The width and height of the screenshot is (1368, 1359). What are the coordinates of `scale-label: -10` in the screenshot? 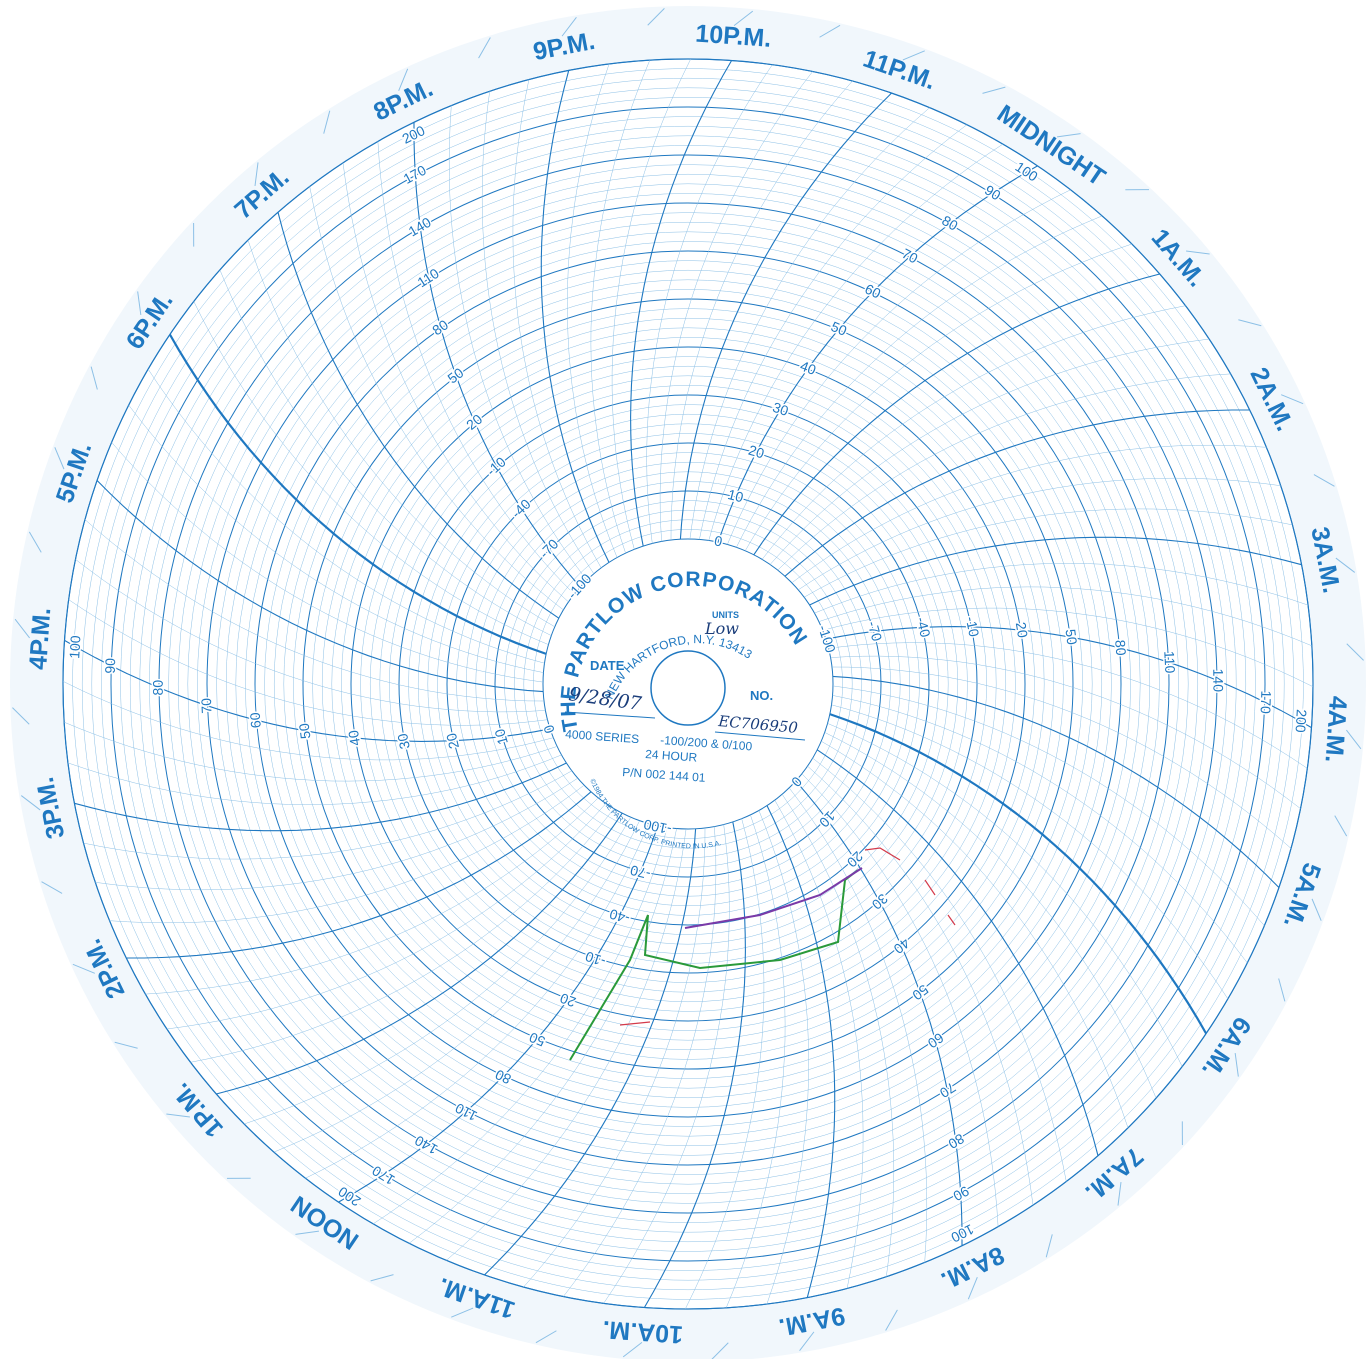 It's located at (973, 626).